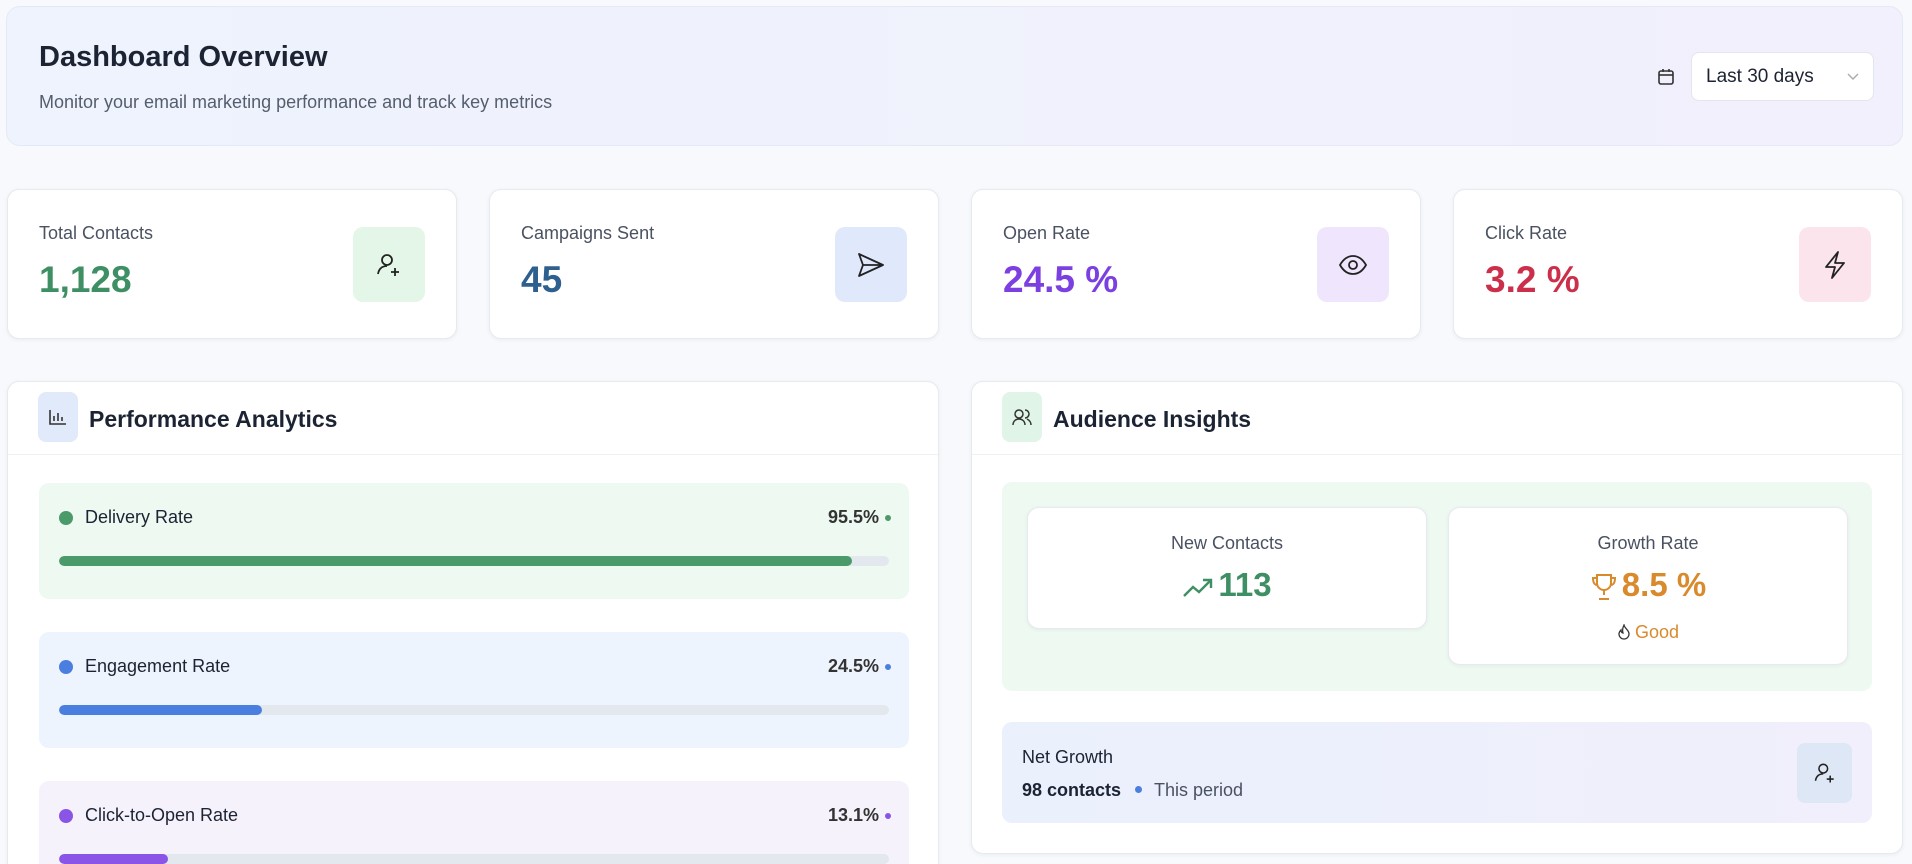 The height and width of the screenshot is (864, 1912). What do you see at coordinates (183, 57) in the screenshot?
I see `page-title: Dashboard Overview` at bounding box center [183, 57].